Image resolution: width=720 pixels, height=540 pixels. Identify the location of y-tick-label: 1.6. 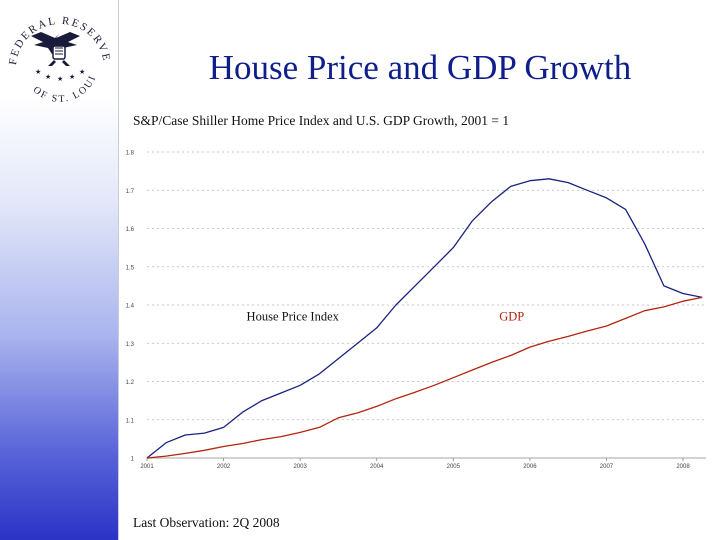
(130, 230).